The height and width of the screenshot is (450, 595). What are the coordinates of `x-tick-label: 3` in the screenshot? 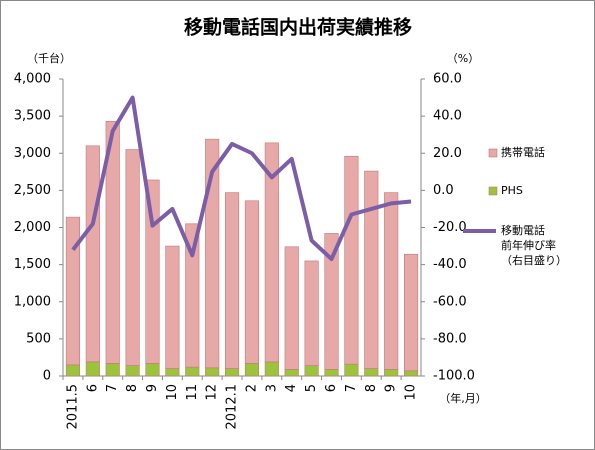 It's located at (271, 388).